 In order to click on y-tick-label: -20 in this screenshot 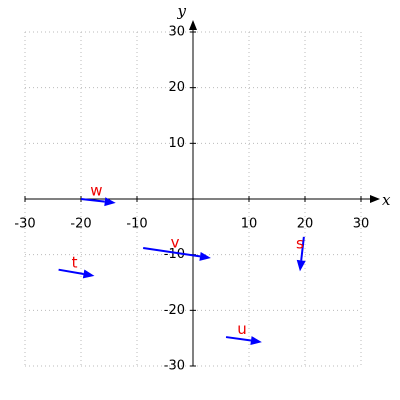, I will do `click(174, 310)`.